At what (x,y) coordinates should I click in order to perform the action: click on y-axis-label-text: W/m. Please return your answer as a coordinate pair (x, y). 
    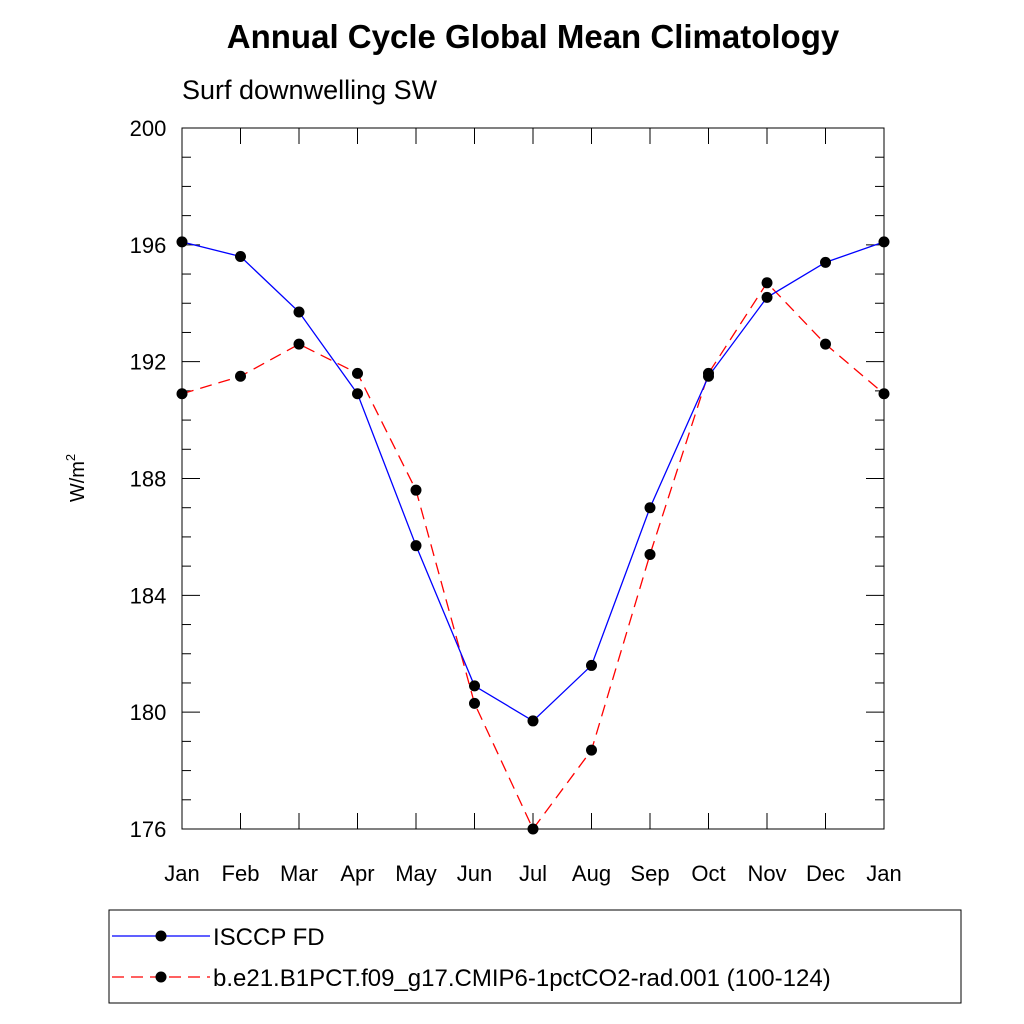
    Looking at the image, I should click on (78, 481).